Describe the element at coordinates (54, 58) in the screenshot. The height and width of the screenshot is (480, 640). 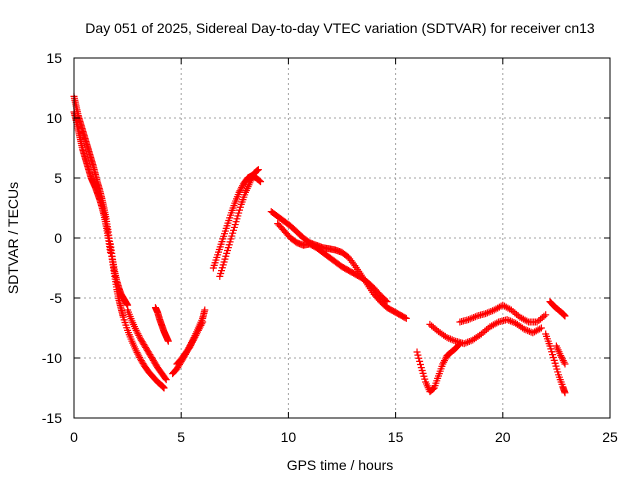
I see `y-tick-label: 15` at that location.